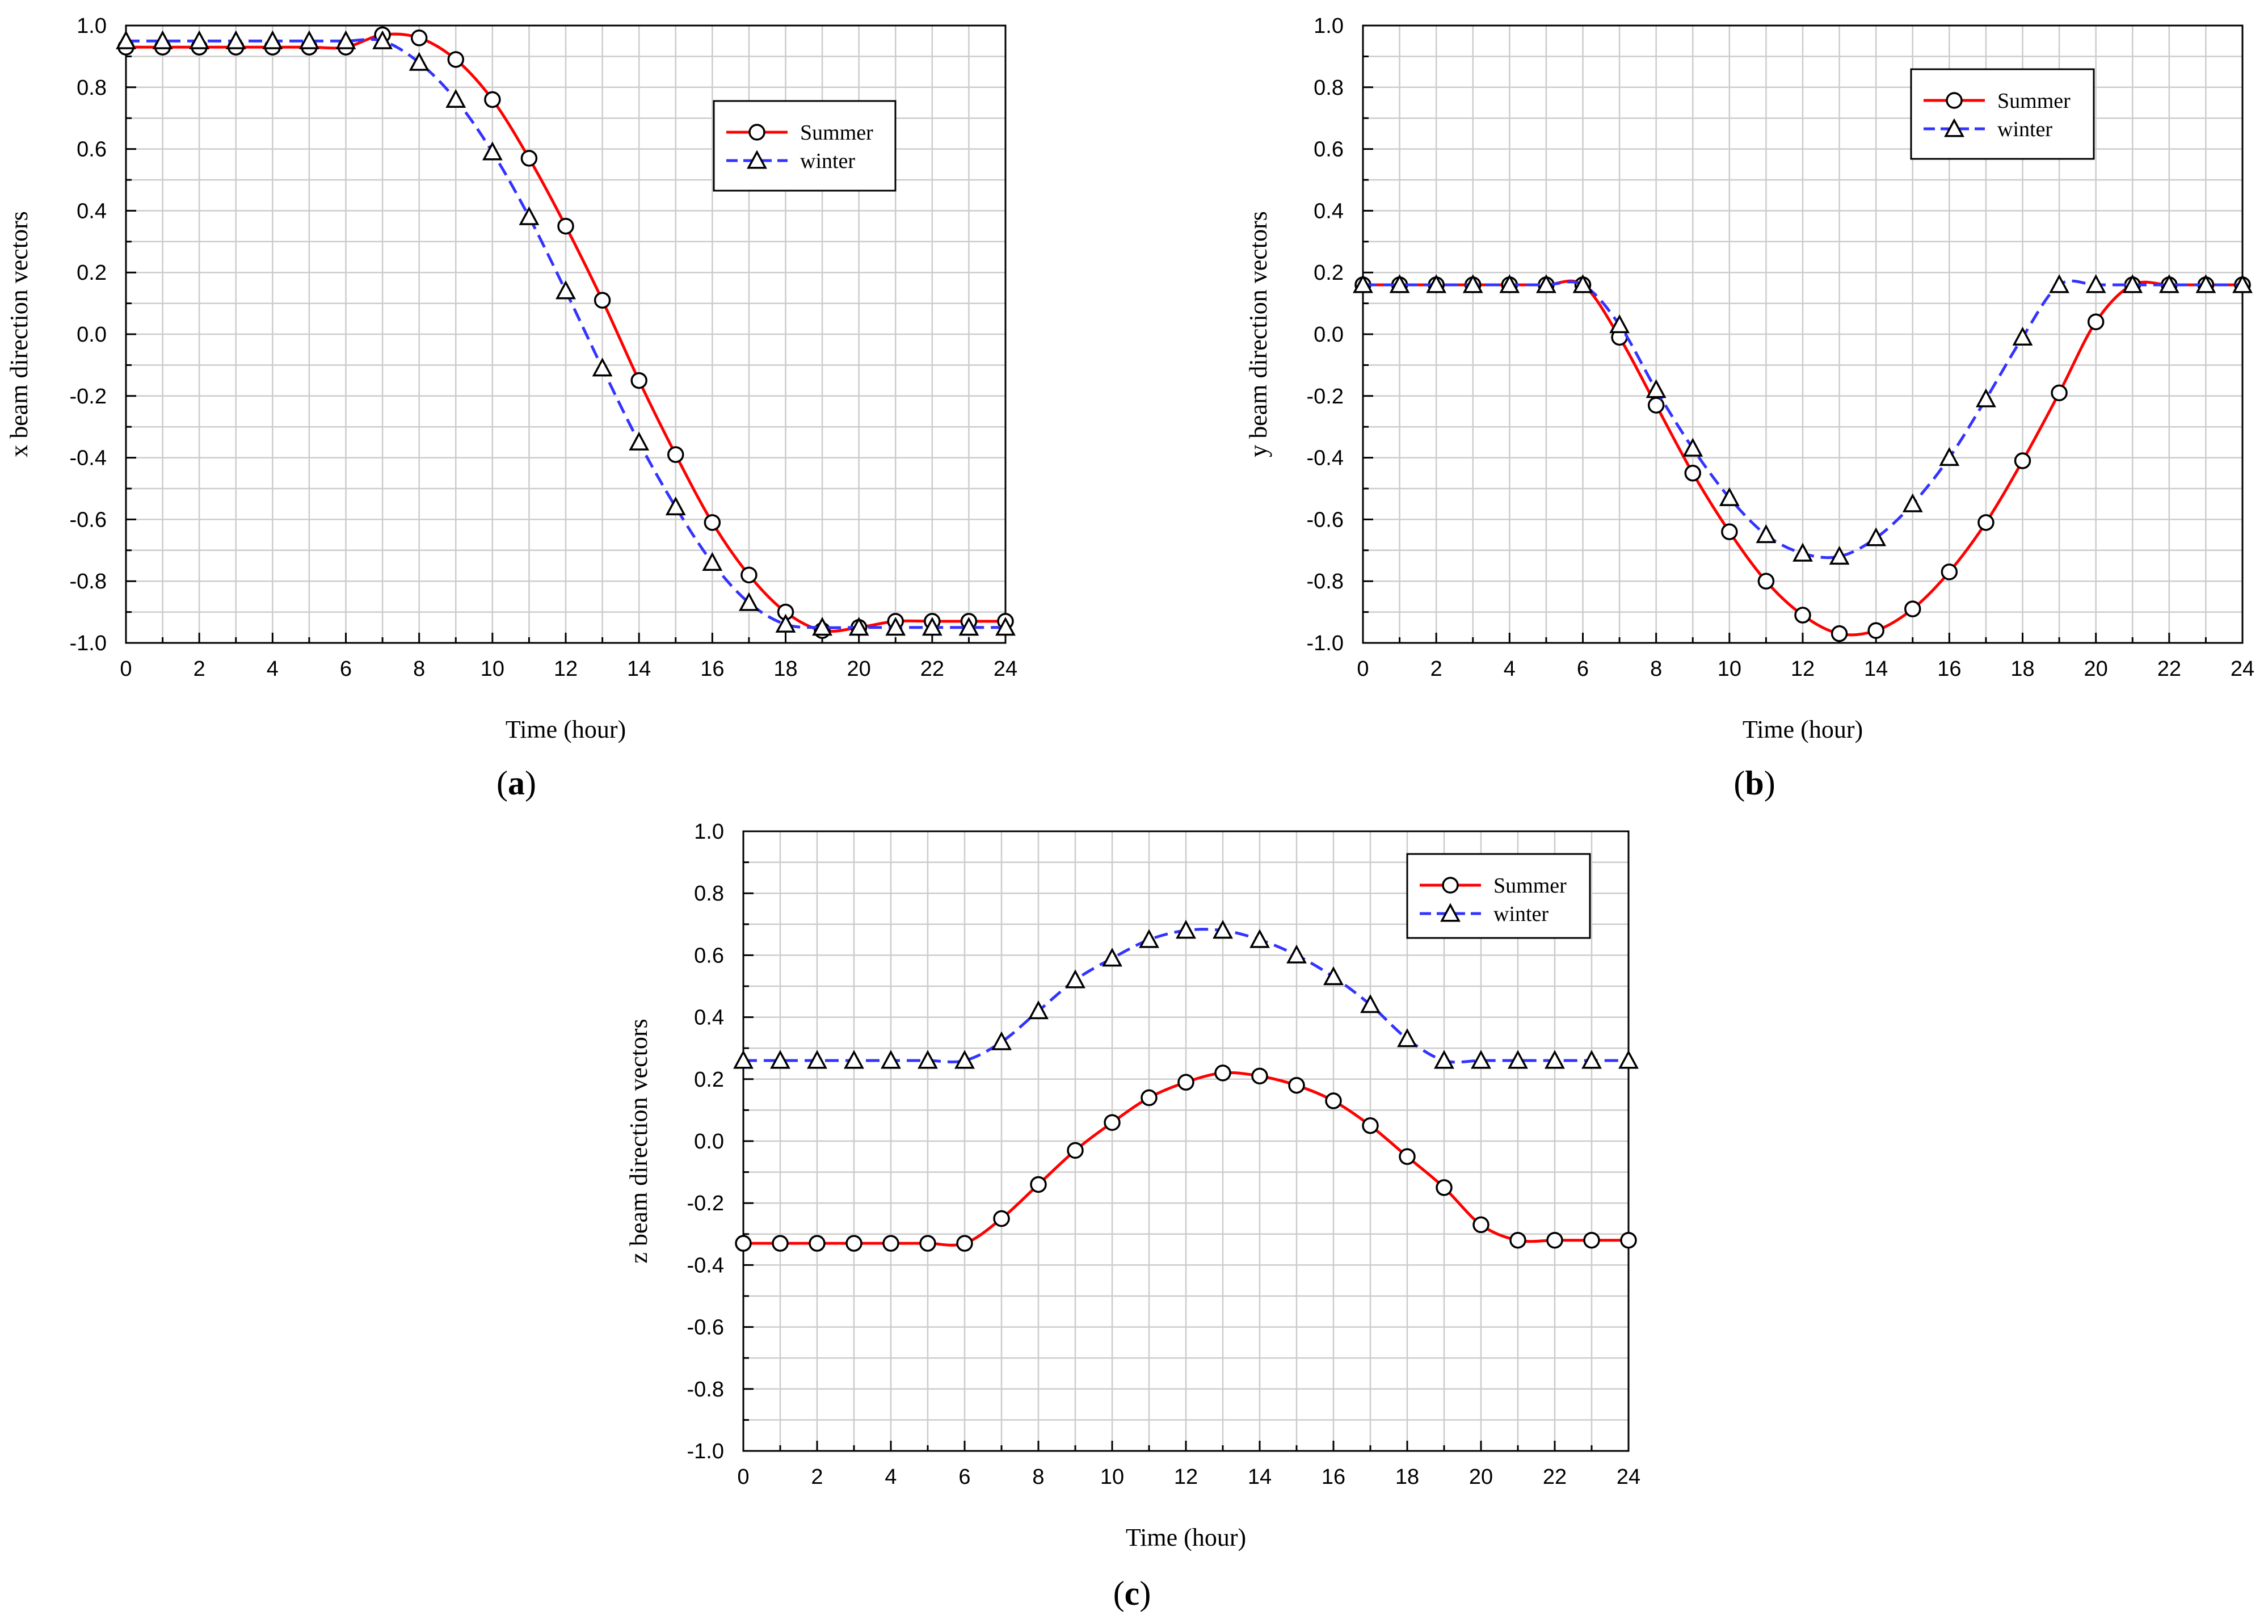 The image size is (2268, 1624). I want to click on legend-label-winter: winter, so click(828, 161).